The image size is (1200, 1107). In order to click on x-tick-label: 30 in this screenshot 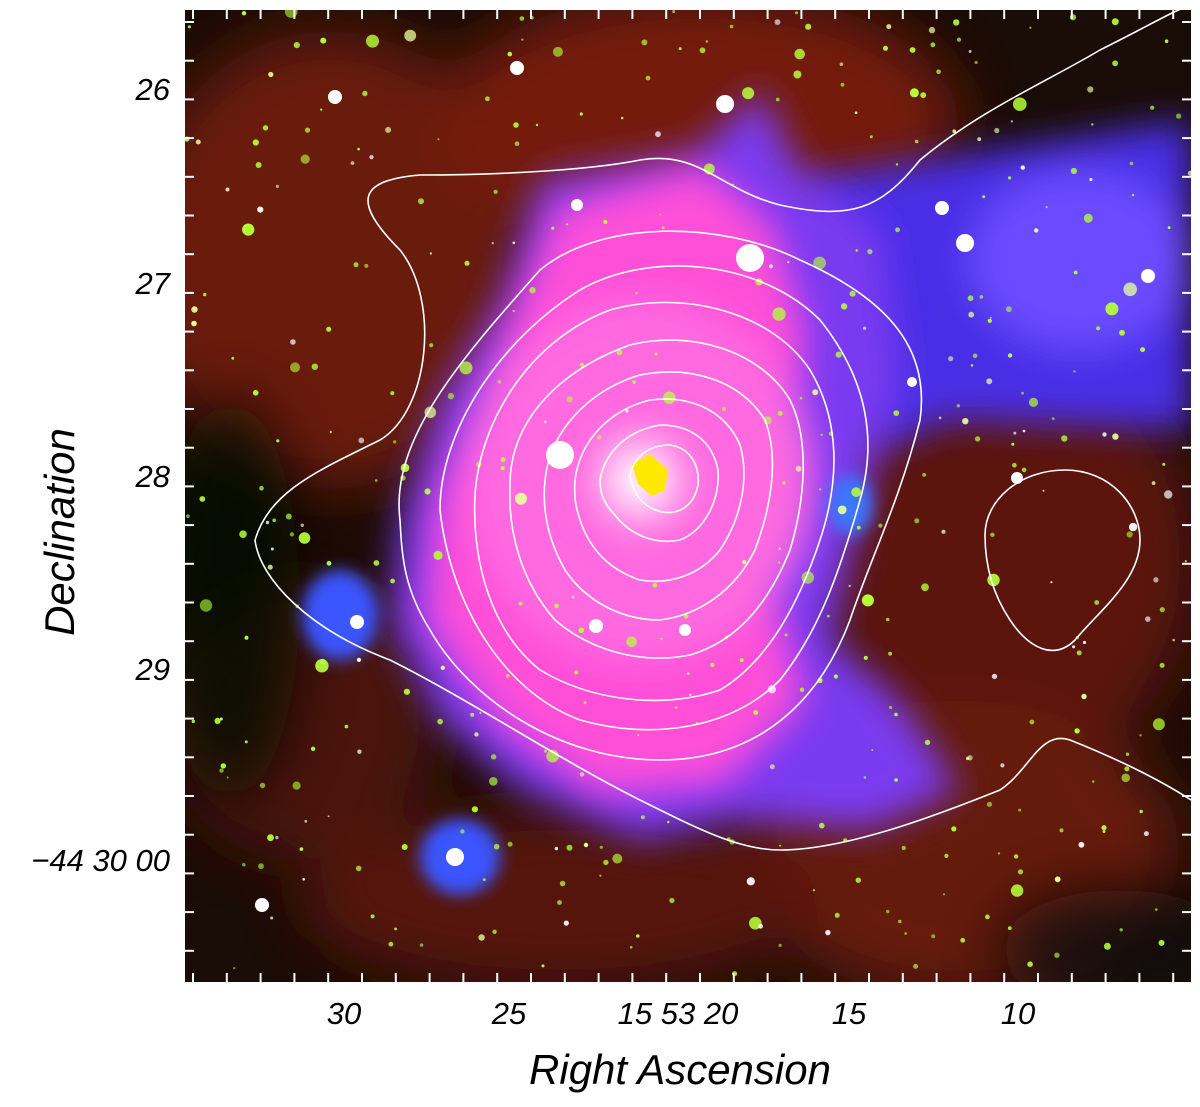, I will do `click(344, 1013)`.